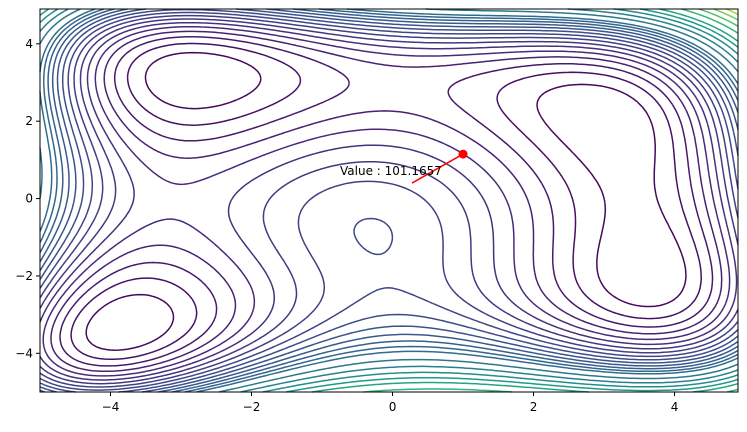 This screenshot has width=747, height=432. I want to click on x-tick-label: 4, so click(675, 407).